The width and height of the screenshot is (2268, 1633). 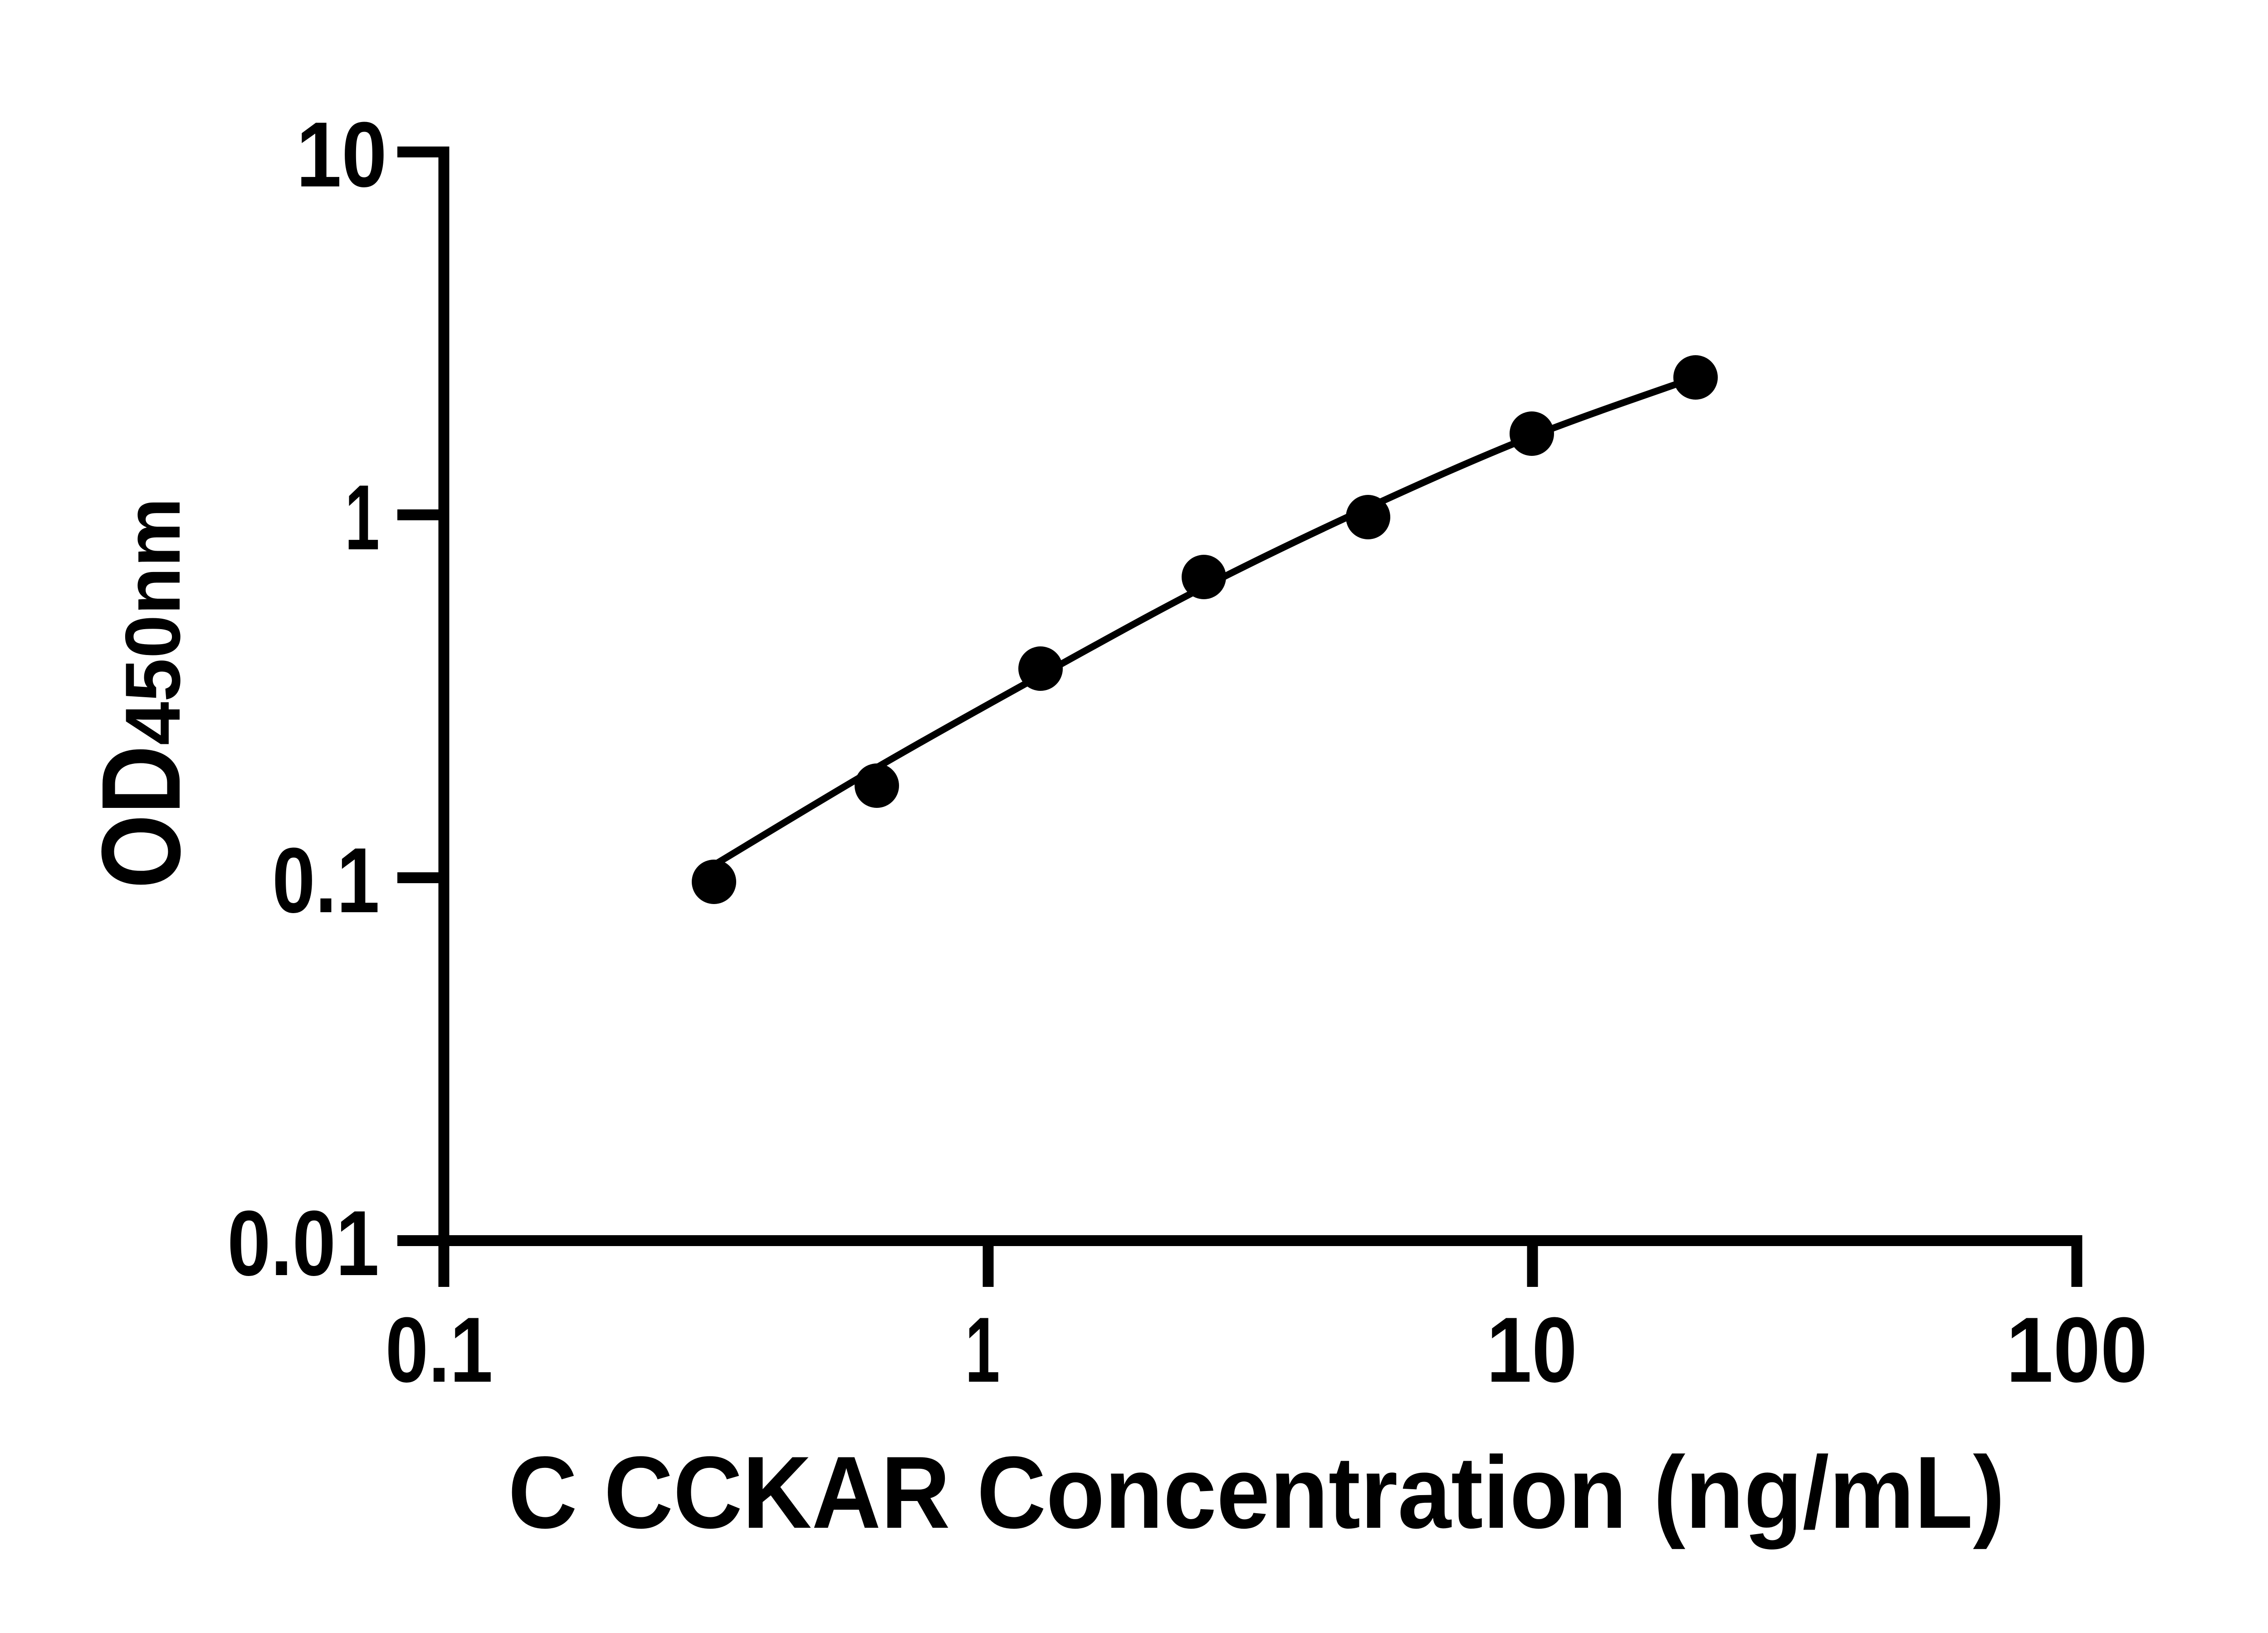 What do you see at coordinates (141, 693) in the screenshot?
I see `svg-text: OD450nm` at bounding box center [141, 693].